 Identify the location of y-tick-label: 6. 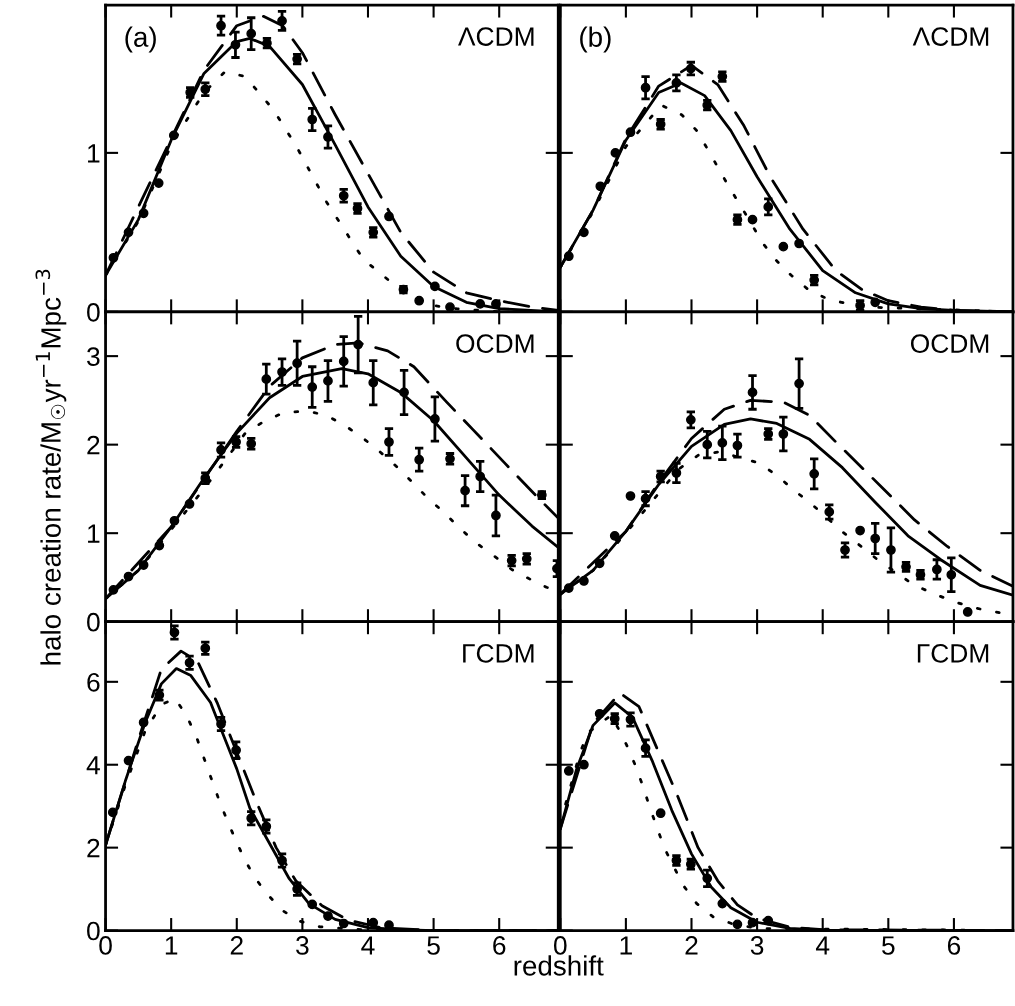
(93, 682).